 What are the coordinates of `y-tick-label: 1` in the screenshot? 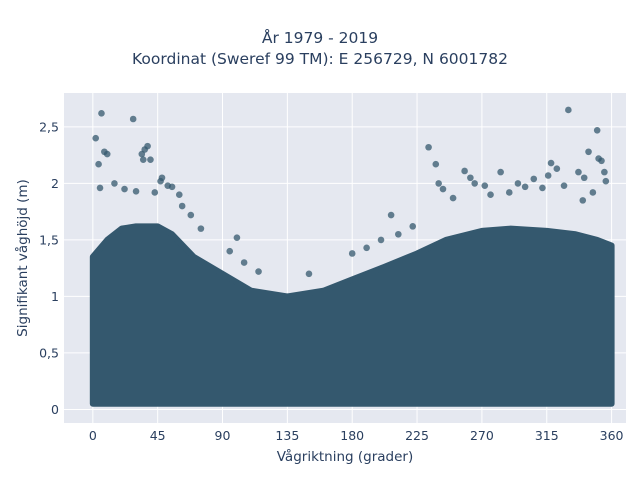 It's located at (55, 296).